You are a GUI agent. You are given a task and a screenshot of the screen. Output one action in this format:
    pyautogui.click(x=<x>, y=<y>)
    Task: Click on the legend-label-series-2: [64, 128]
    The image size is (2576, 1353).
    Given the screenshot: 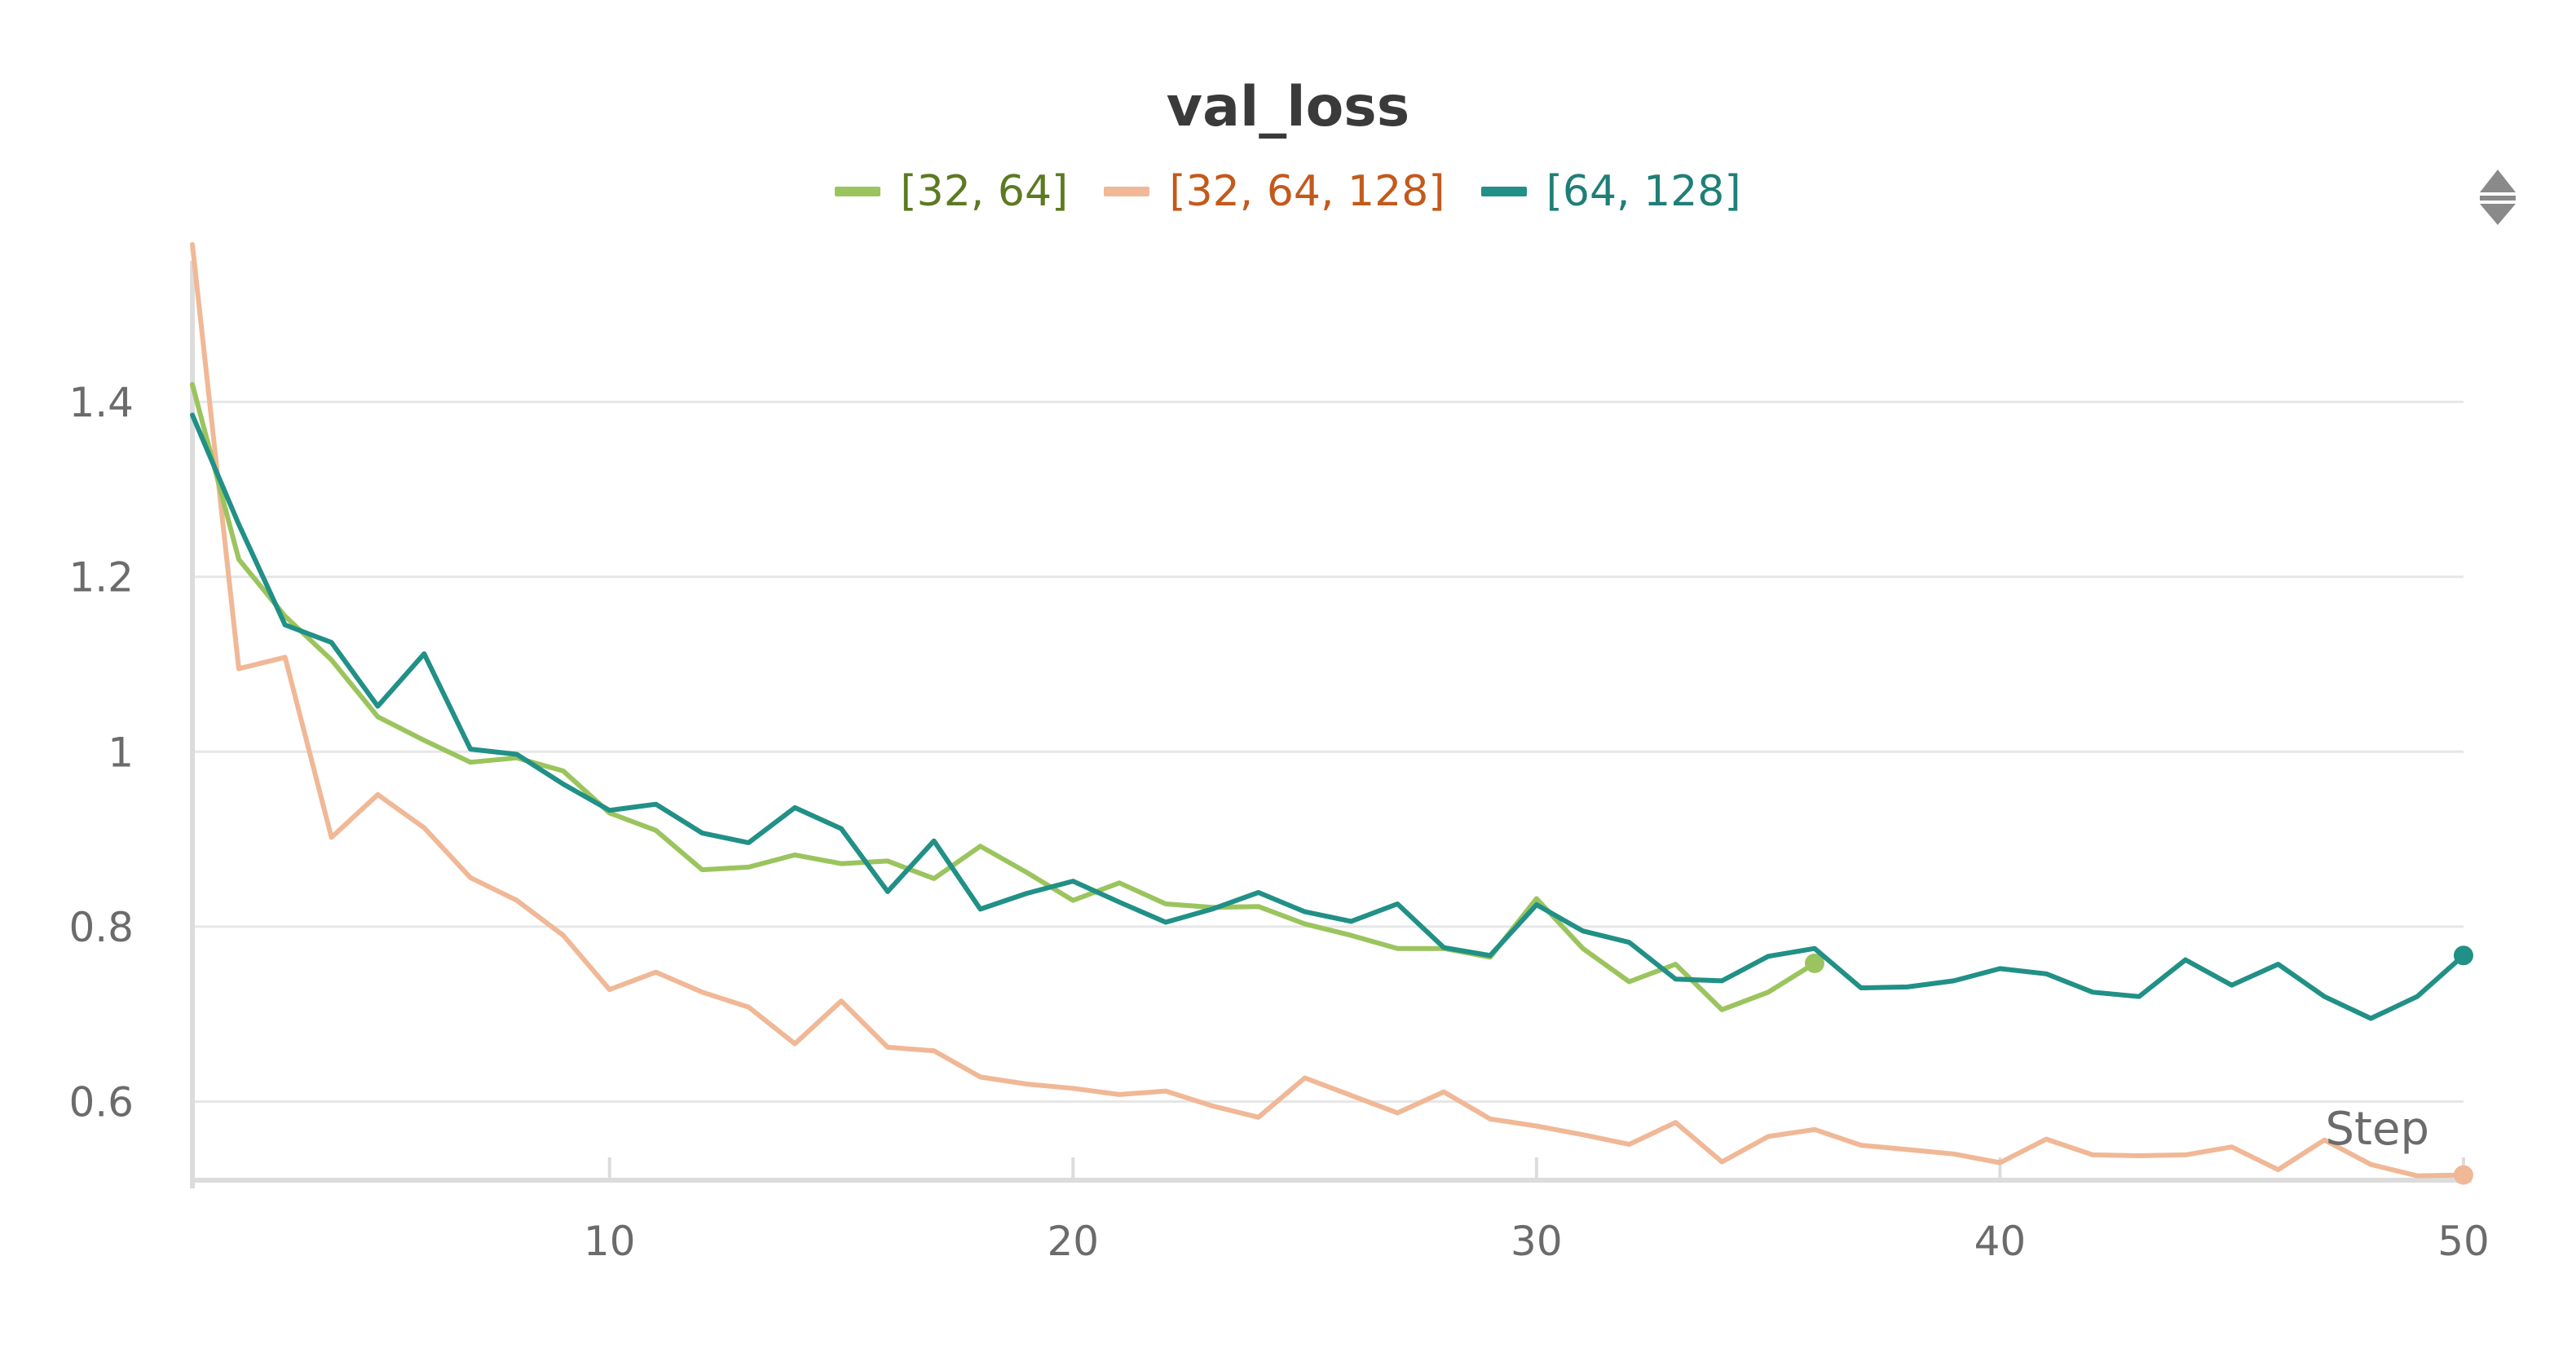 What is the action you would take?
    pyautogui.click(x=1643, y=191)
    